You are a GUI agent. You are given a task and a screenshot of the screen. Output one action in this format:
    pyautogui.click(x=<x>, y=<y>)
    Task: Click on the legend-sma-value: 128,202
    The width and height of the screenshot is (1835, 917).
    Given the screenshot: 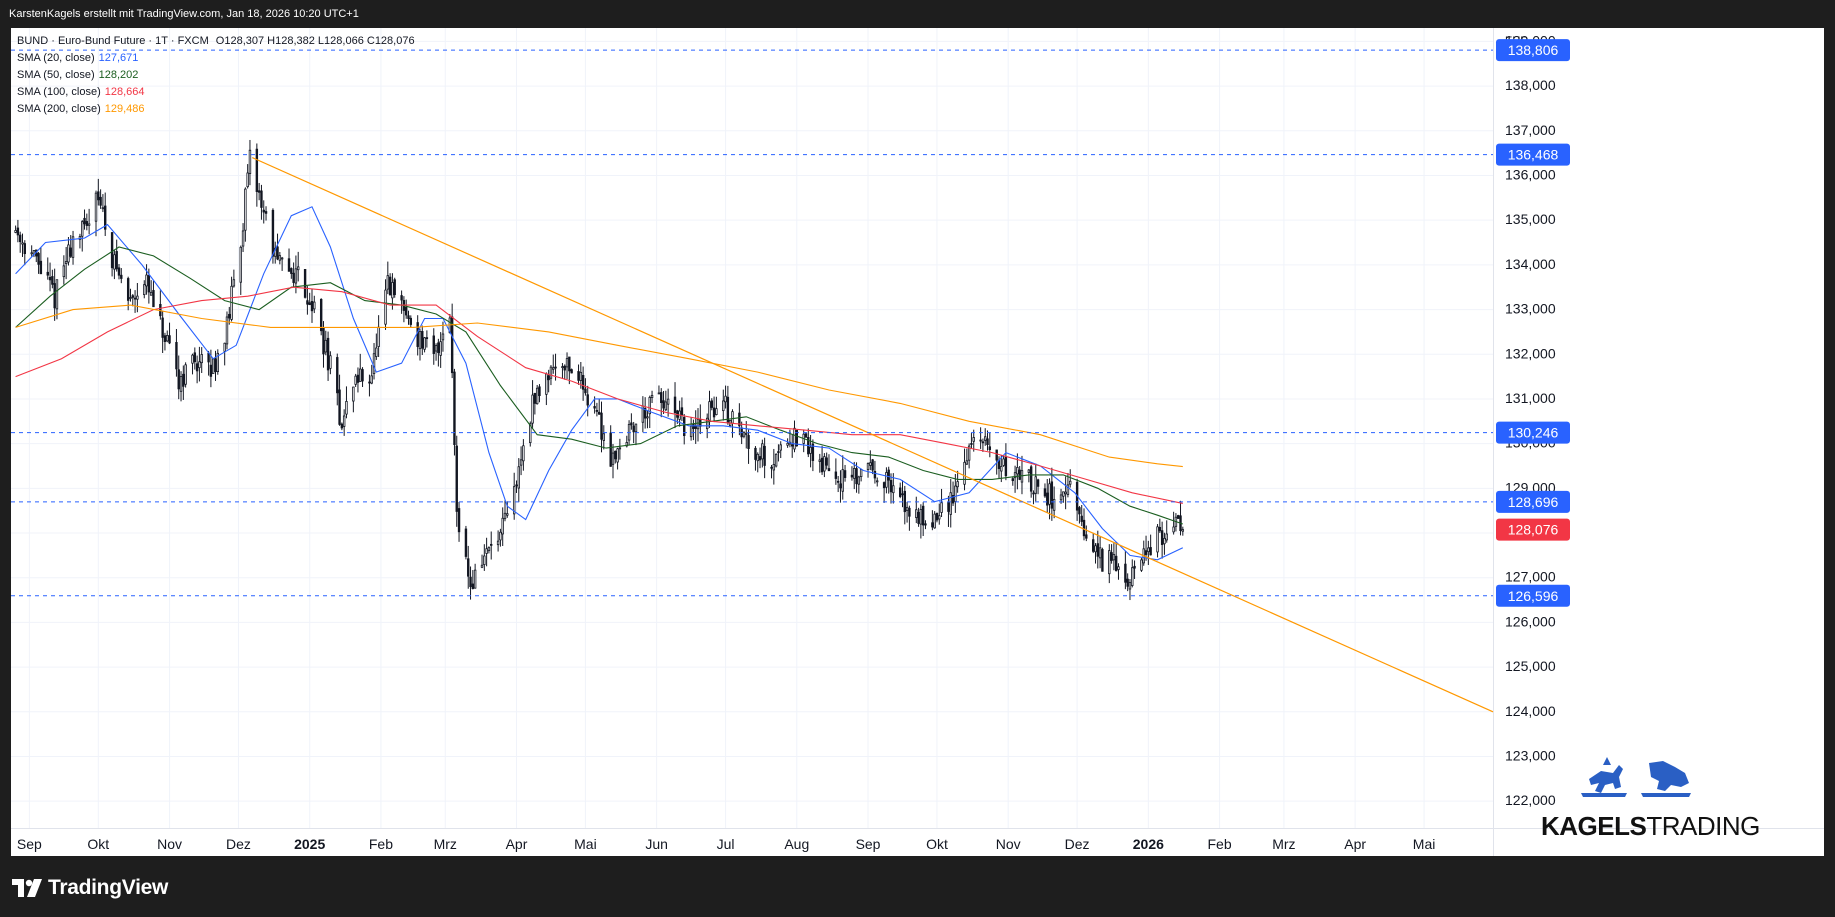 What is the action you would take?
    pyautogui.click(x=118, y=75)
    